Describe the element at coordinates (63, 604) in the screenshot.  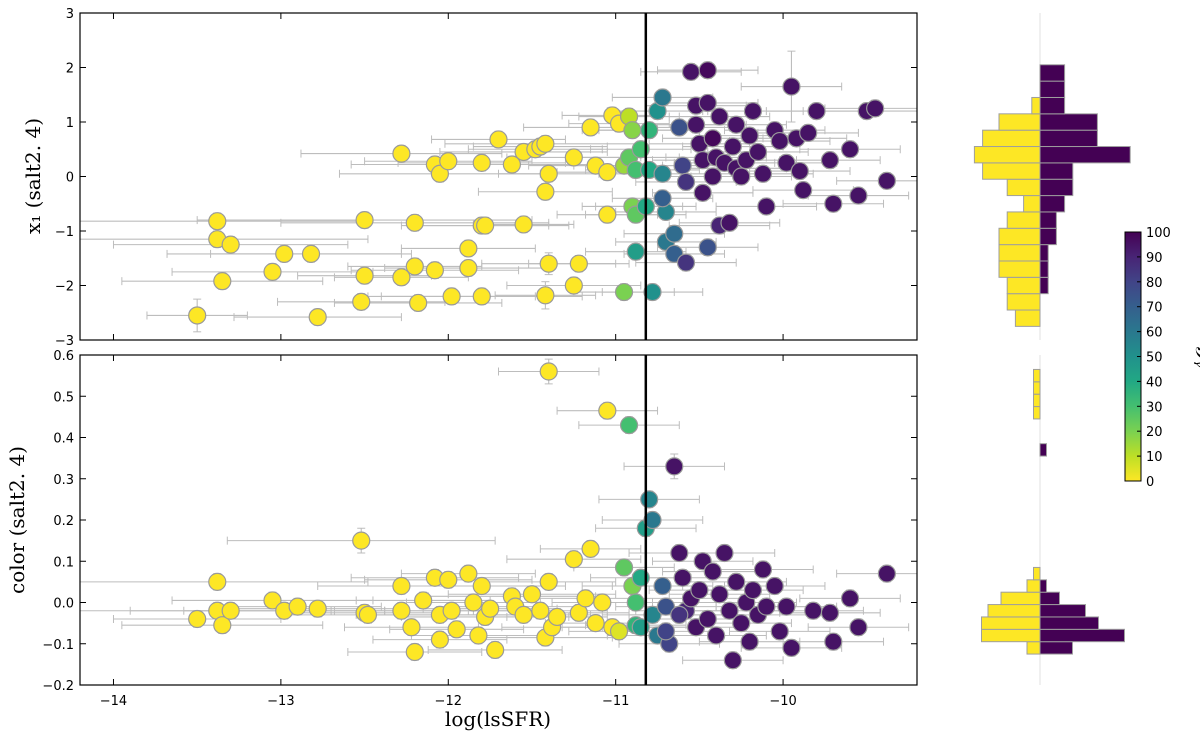
I see `bottom-y-tick-label: 0.0` at that location.